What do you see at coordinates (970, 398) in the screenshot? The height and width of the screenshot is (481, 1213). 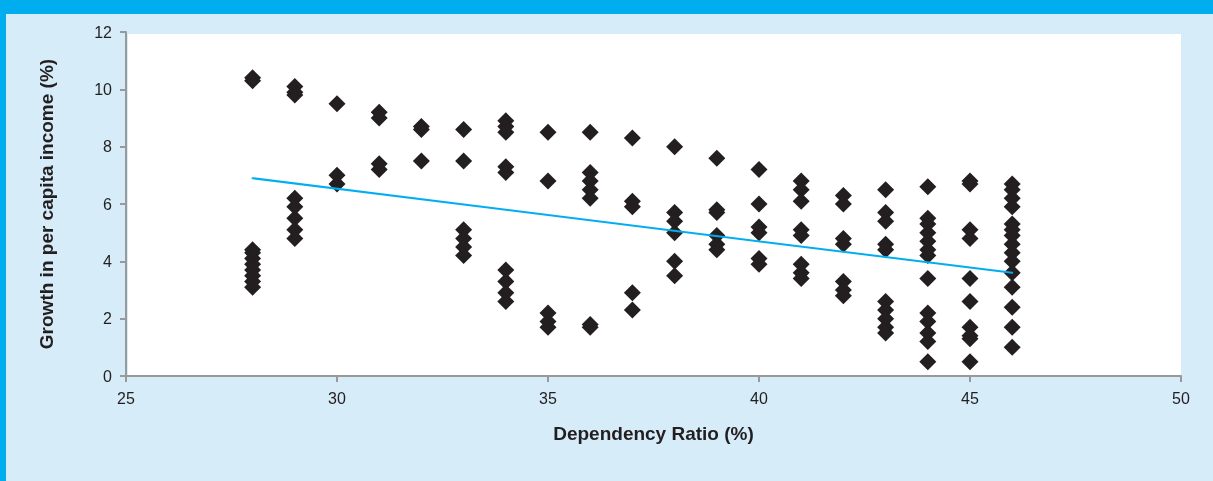 I see `x-tick-label: 45` at bounding box center [970, 398].